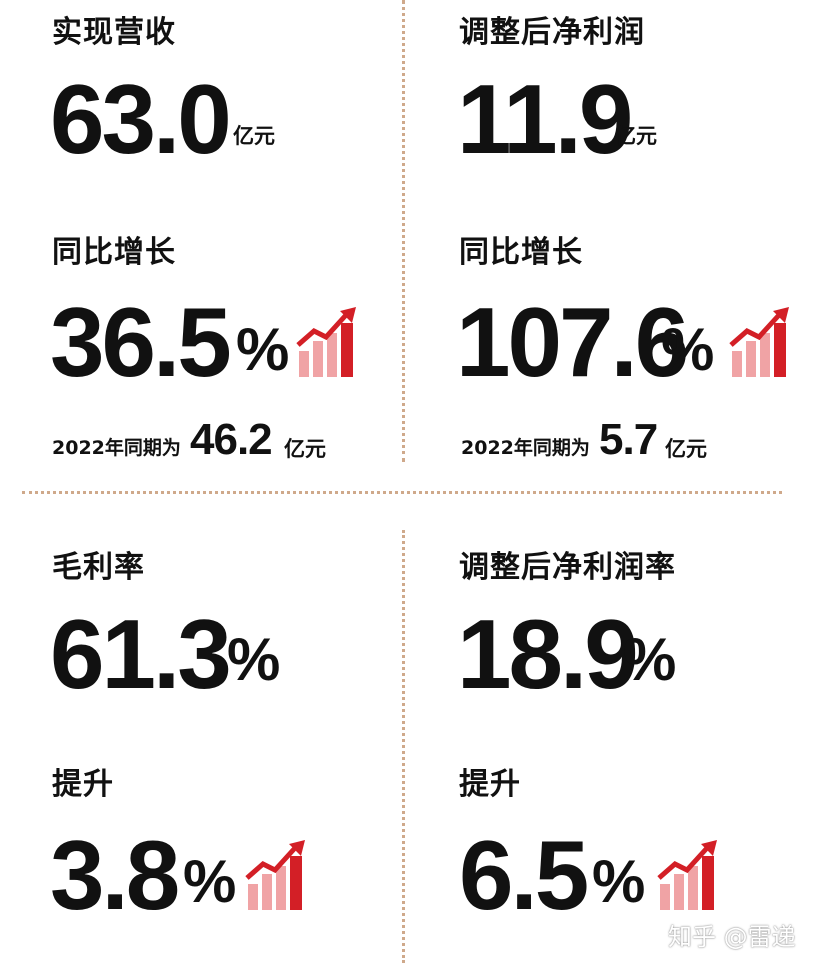  Describe the element at coordinates (628, 439) in the screenshot. I see `adj-net-profit-prev-value: 5.7` at that location.